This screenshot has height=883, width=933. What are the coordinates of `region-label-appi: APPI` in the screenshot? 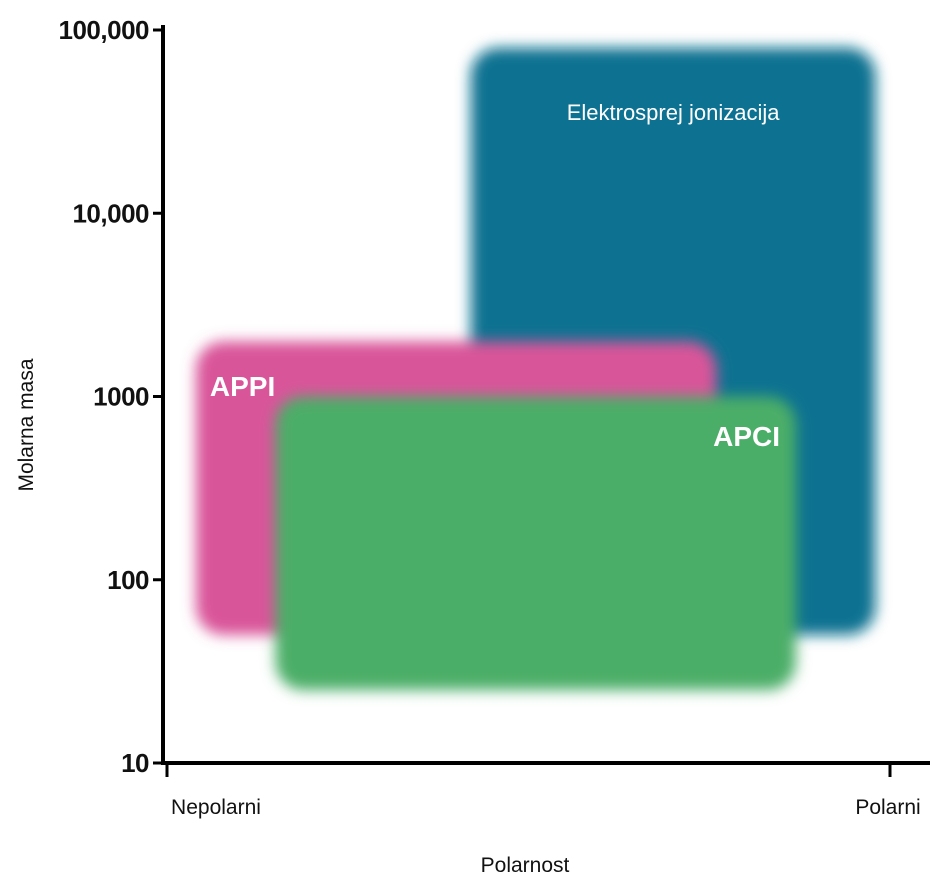 It's located at (242, 386).